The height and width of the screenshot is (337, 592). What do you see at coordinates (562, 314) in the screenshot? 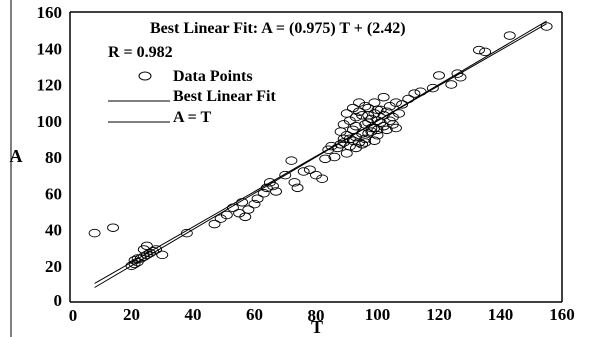
I see `x-tick-label: 160` at bounding box center [562, 314].